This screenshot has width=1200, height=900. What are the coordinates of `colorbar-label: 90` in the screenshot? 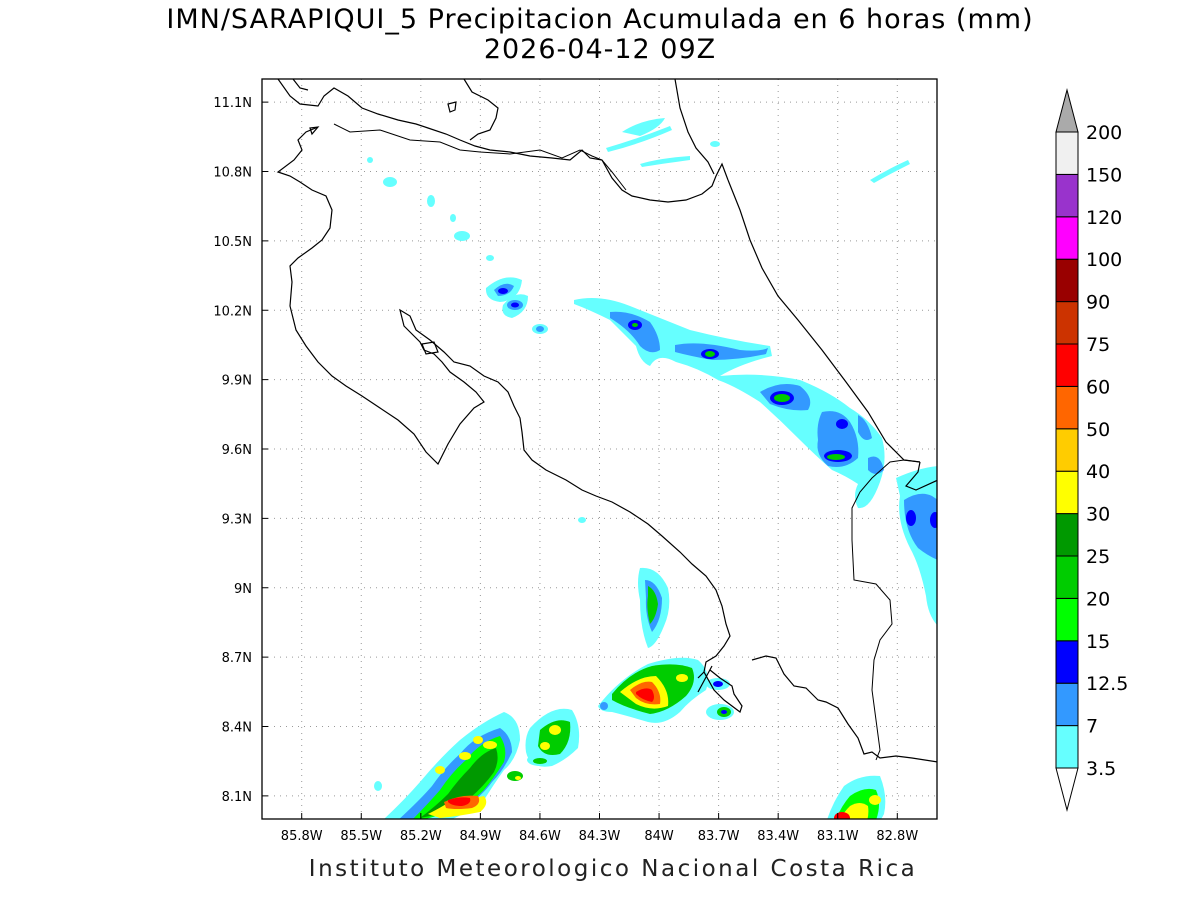 It's located at (1098, 303).